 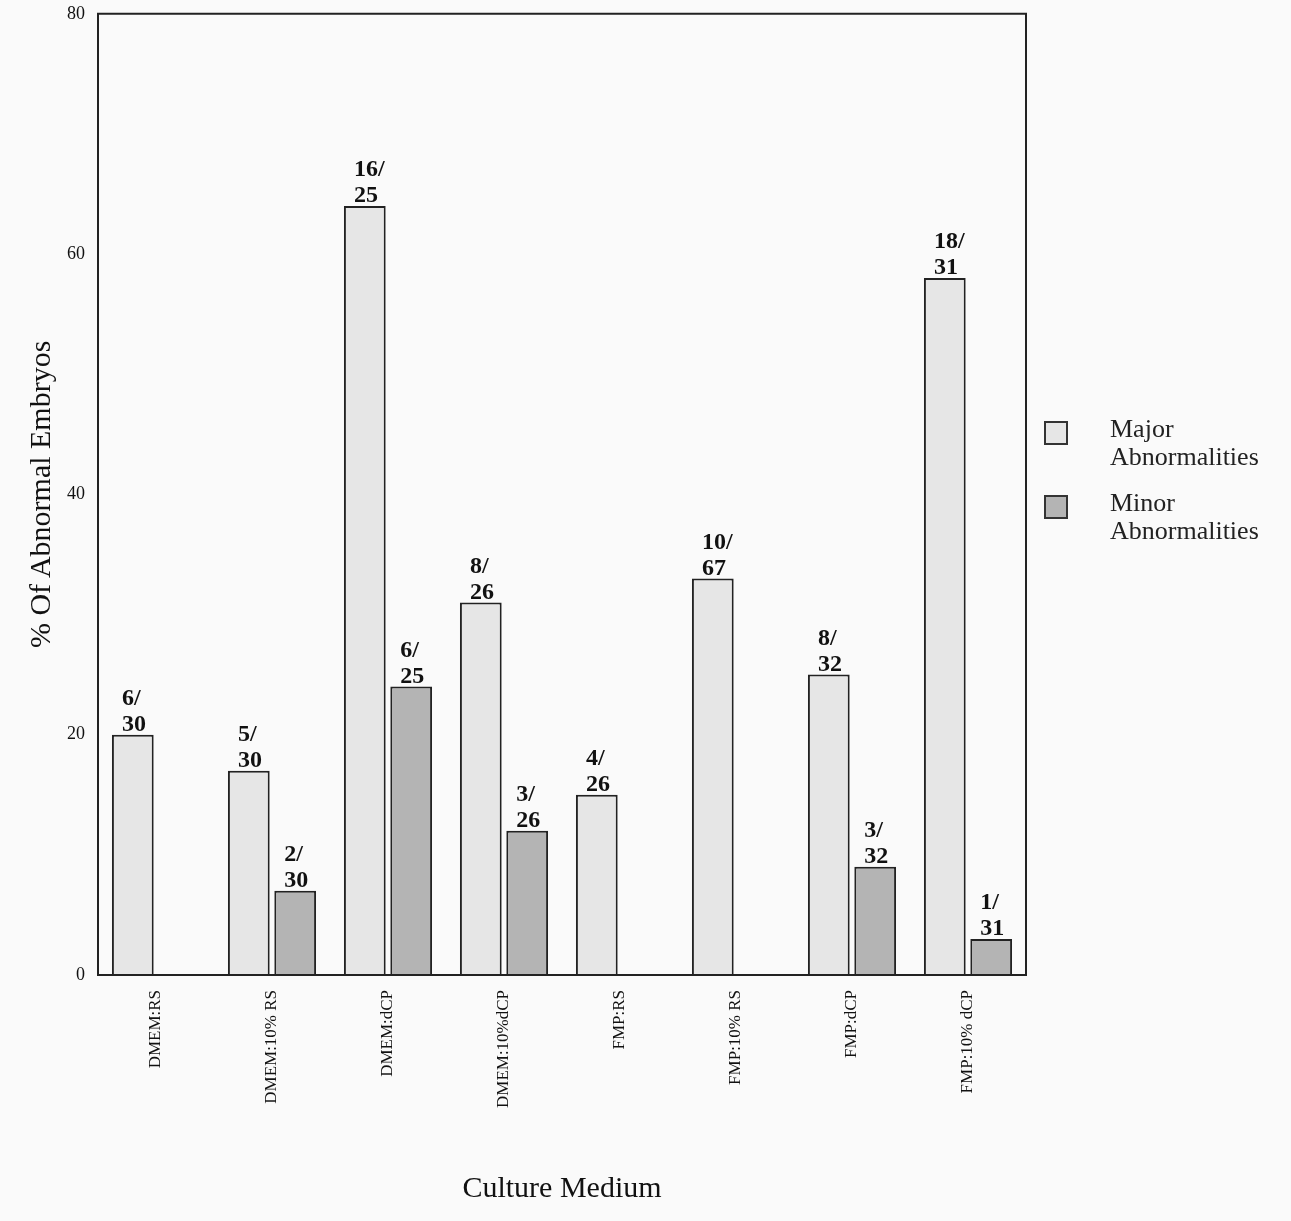 I want to click on data-label: 4/26, so click(x=597, y=769).